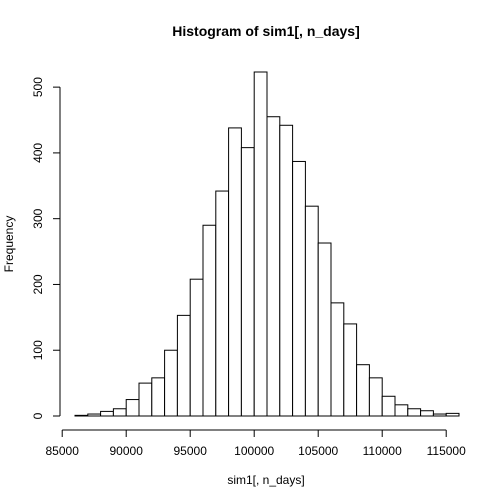  I want to click on x-axis-label: sim1[, n_days], so click(265, 480).